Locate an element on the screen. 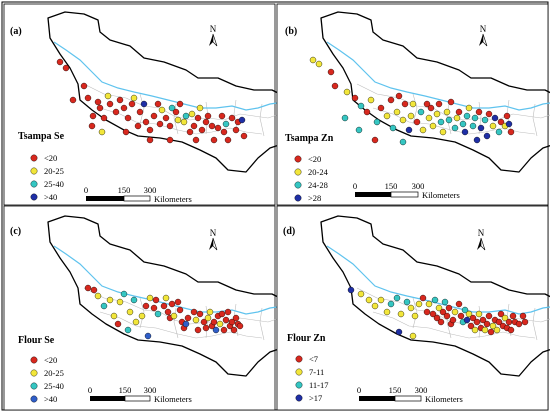  legend-title: Flour Zn is located at coordinates (306, 338).